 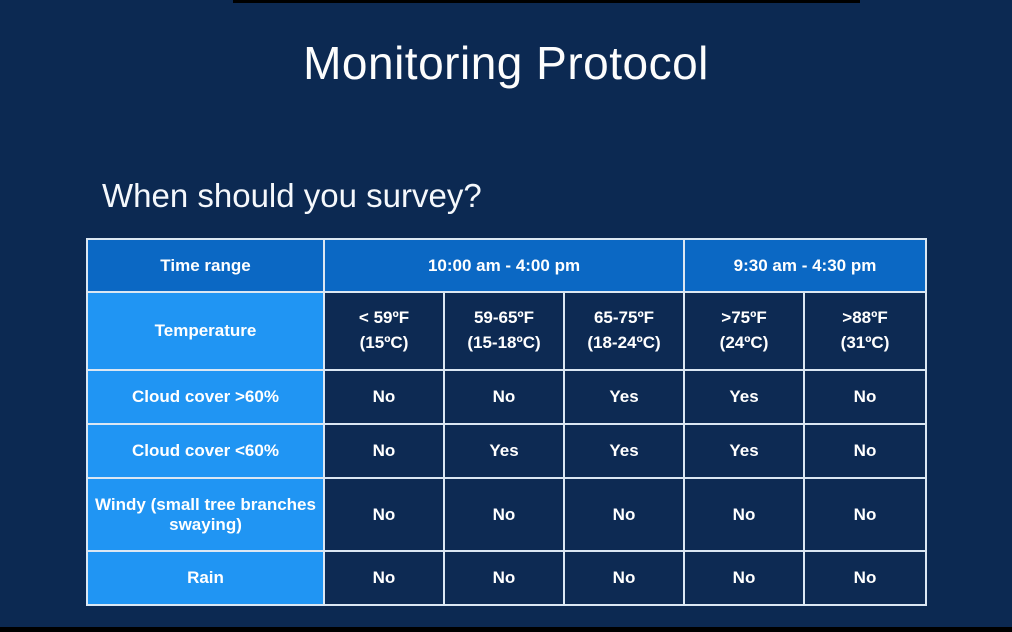 I want to click on temp-col-1: < 59ºF (15ºC), so click(x=384, y=331).